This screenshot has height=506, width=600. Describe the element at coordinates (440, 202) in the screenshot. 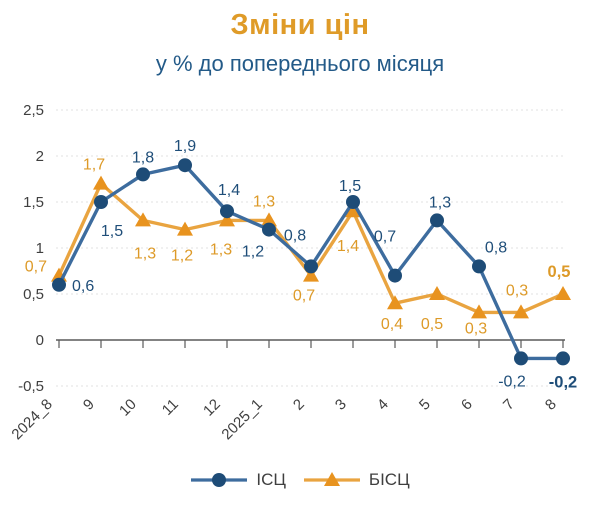

I see `icp-data-label: 1,3` at that location.